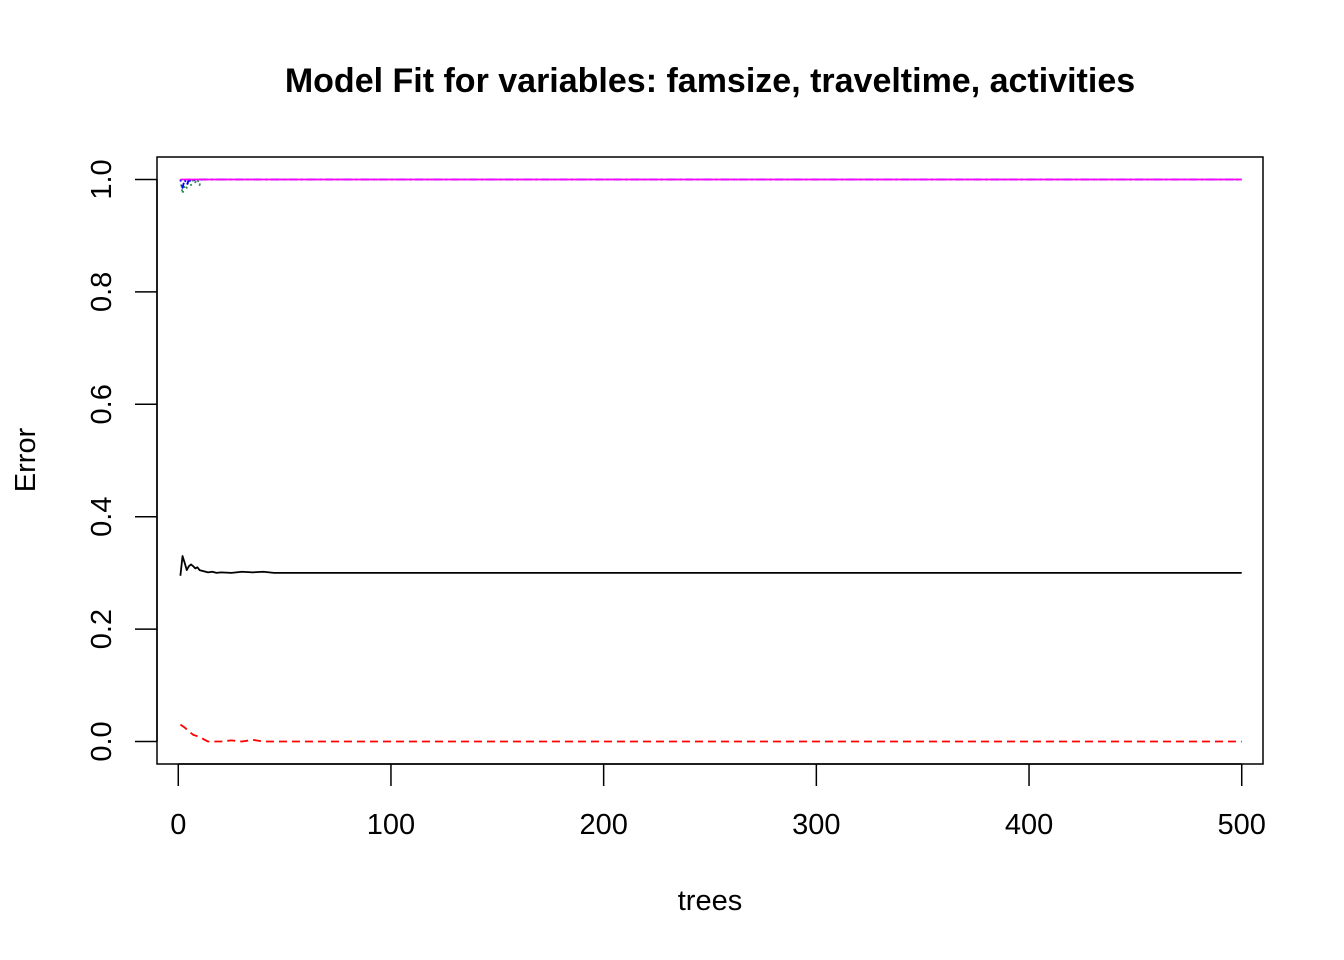  Describe the element at coordinates (718, 802) in the screenshot. I see `x-axis: 0 100 200 300 400 500` at that location.